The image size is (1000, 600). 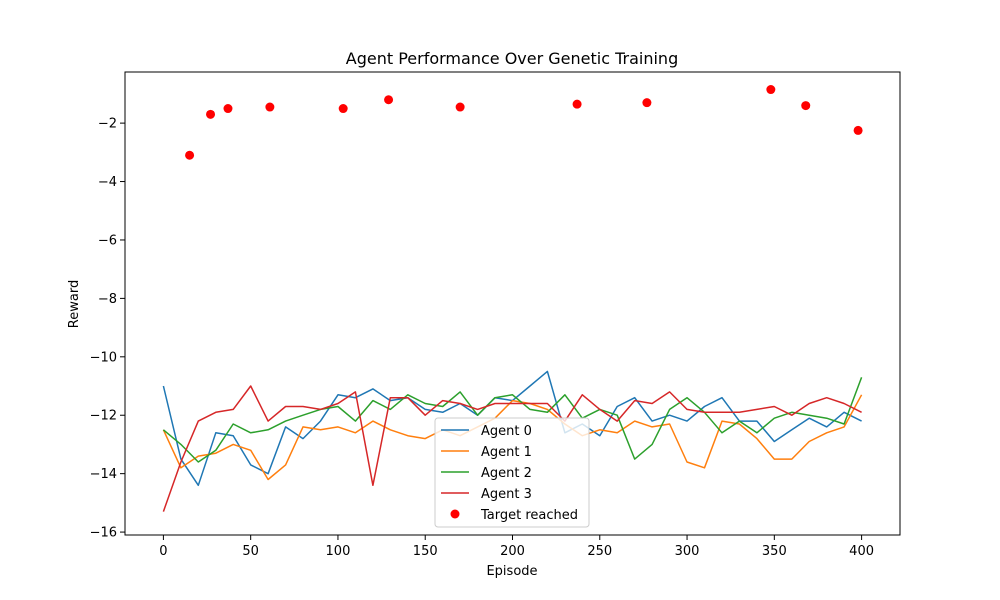 I want to click on y-tick-label: −4, so click(x=107, y=182).